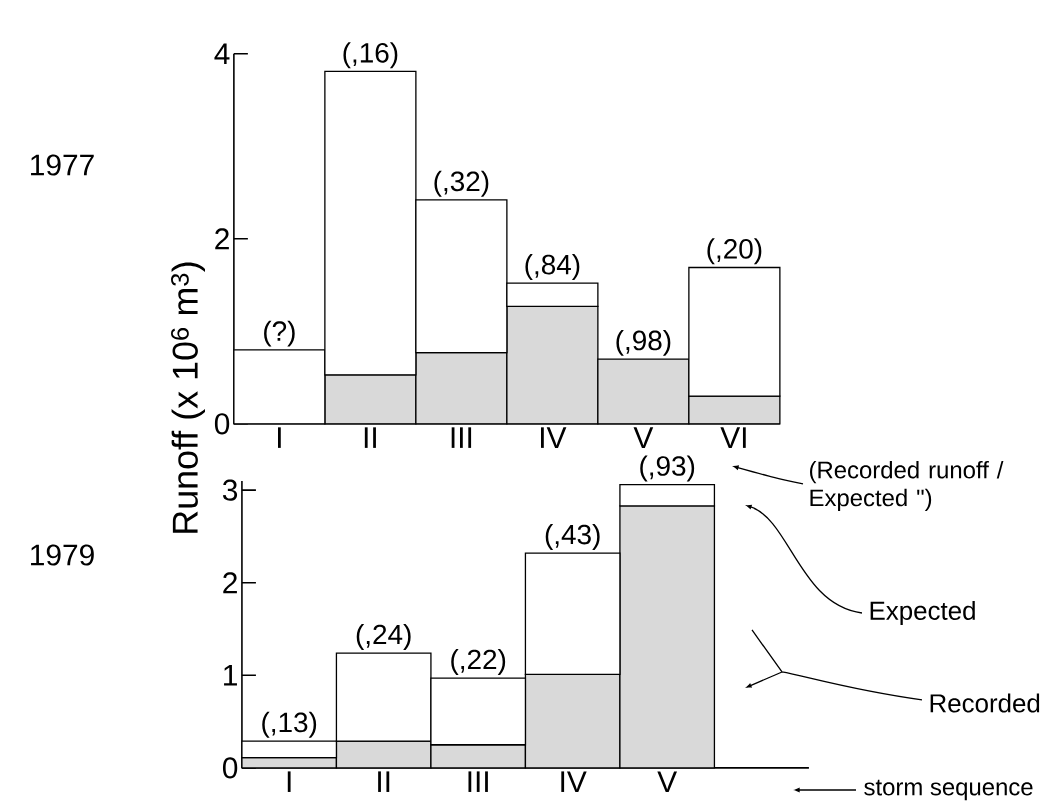  I want to click on annotation: (,43), so click(572, 536).